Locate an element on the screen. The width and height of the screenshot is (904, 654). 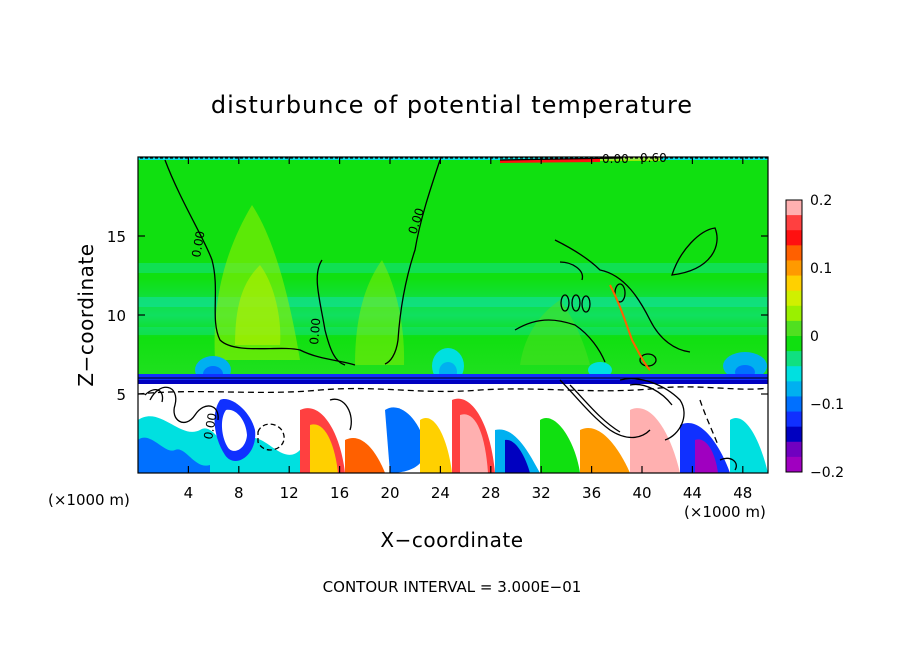
x-tick-label: 28 is located at coordinates (490, 493).